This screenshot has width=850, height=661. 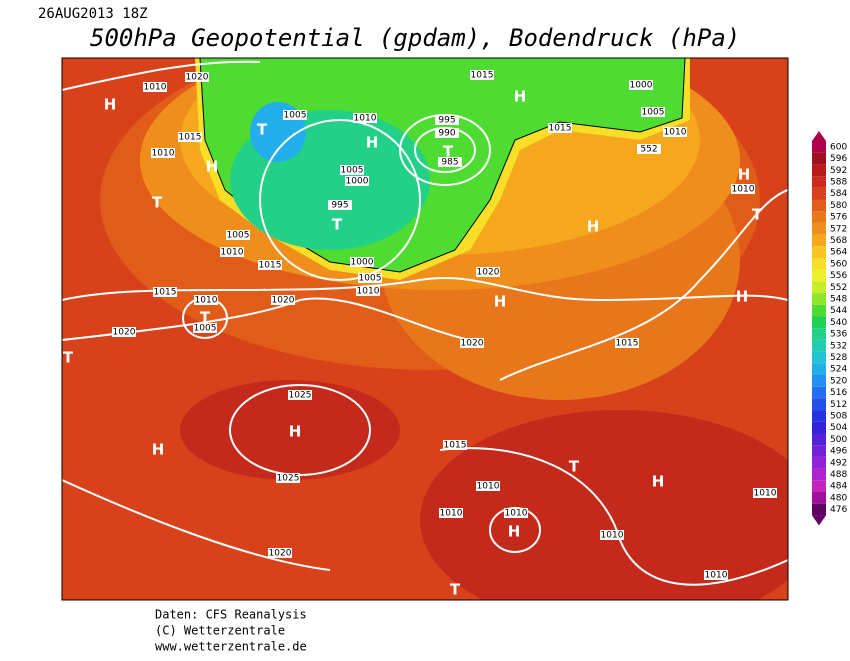 I want to click on colorbar-label: 596, so click(x=838, y=159).